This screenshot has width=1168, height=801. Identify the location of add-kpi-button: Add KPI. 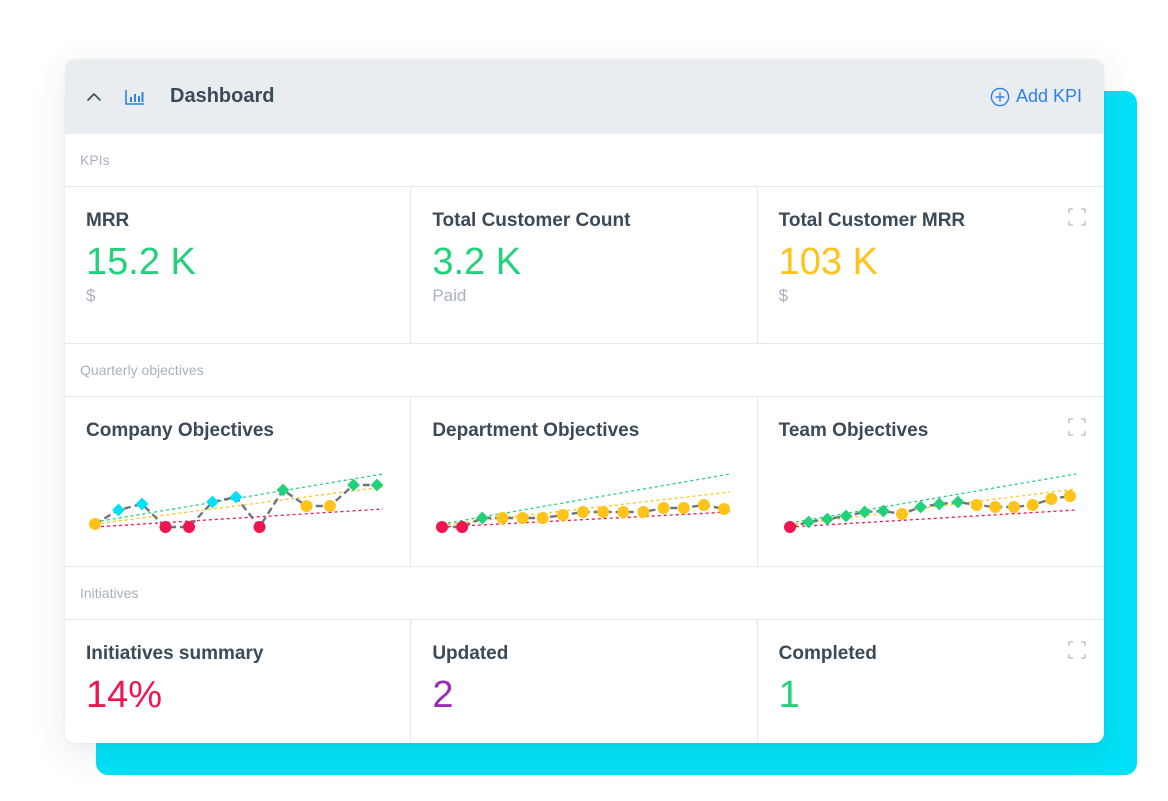
(1036, 96).